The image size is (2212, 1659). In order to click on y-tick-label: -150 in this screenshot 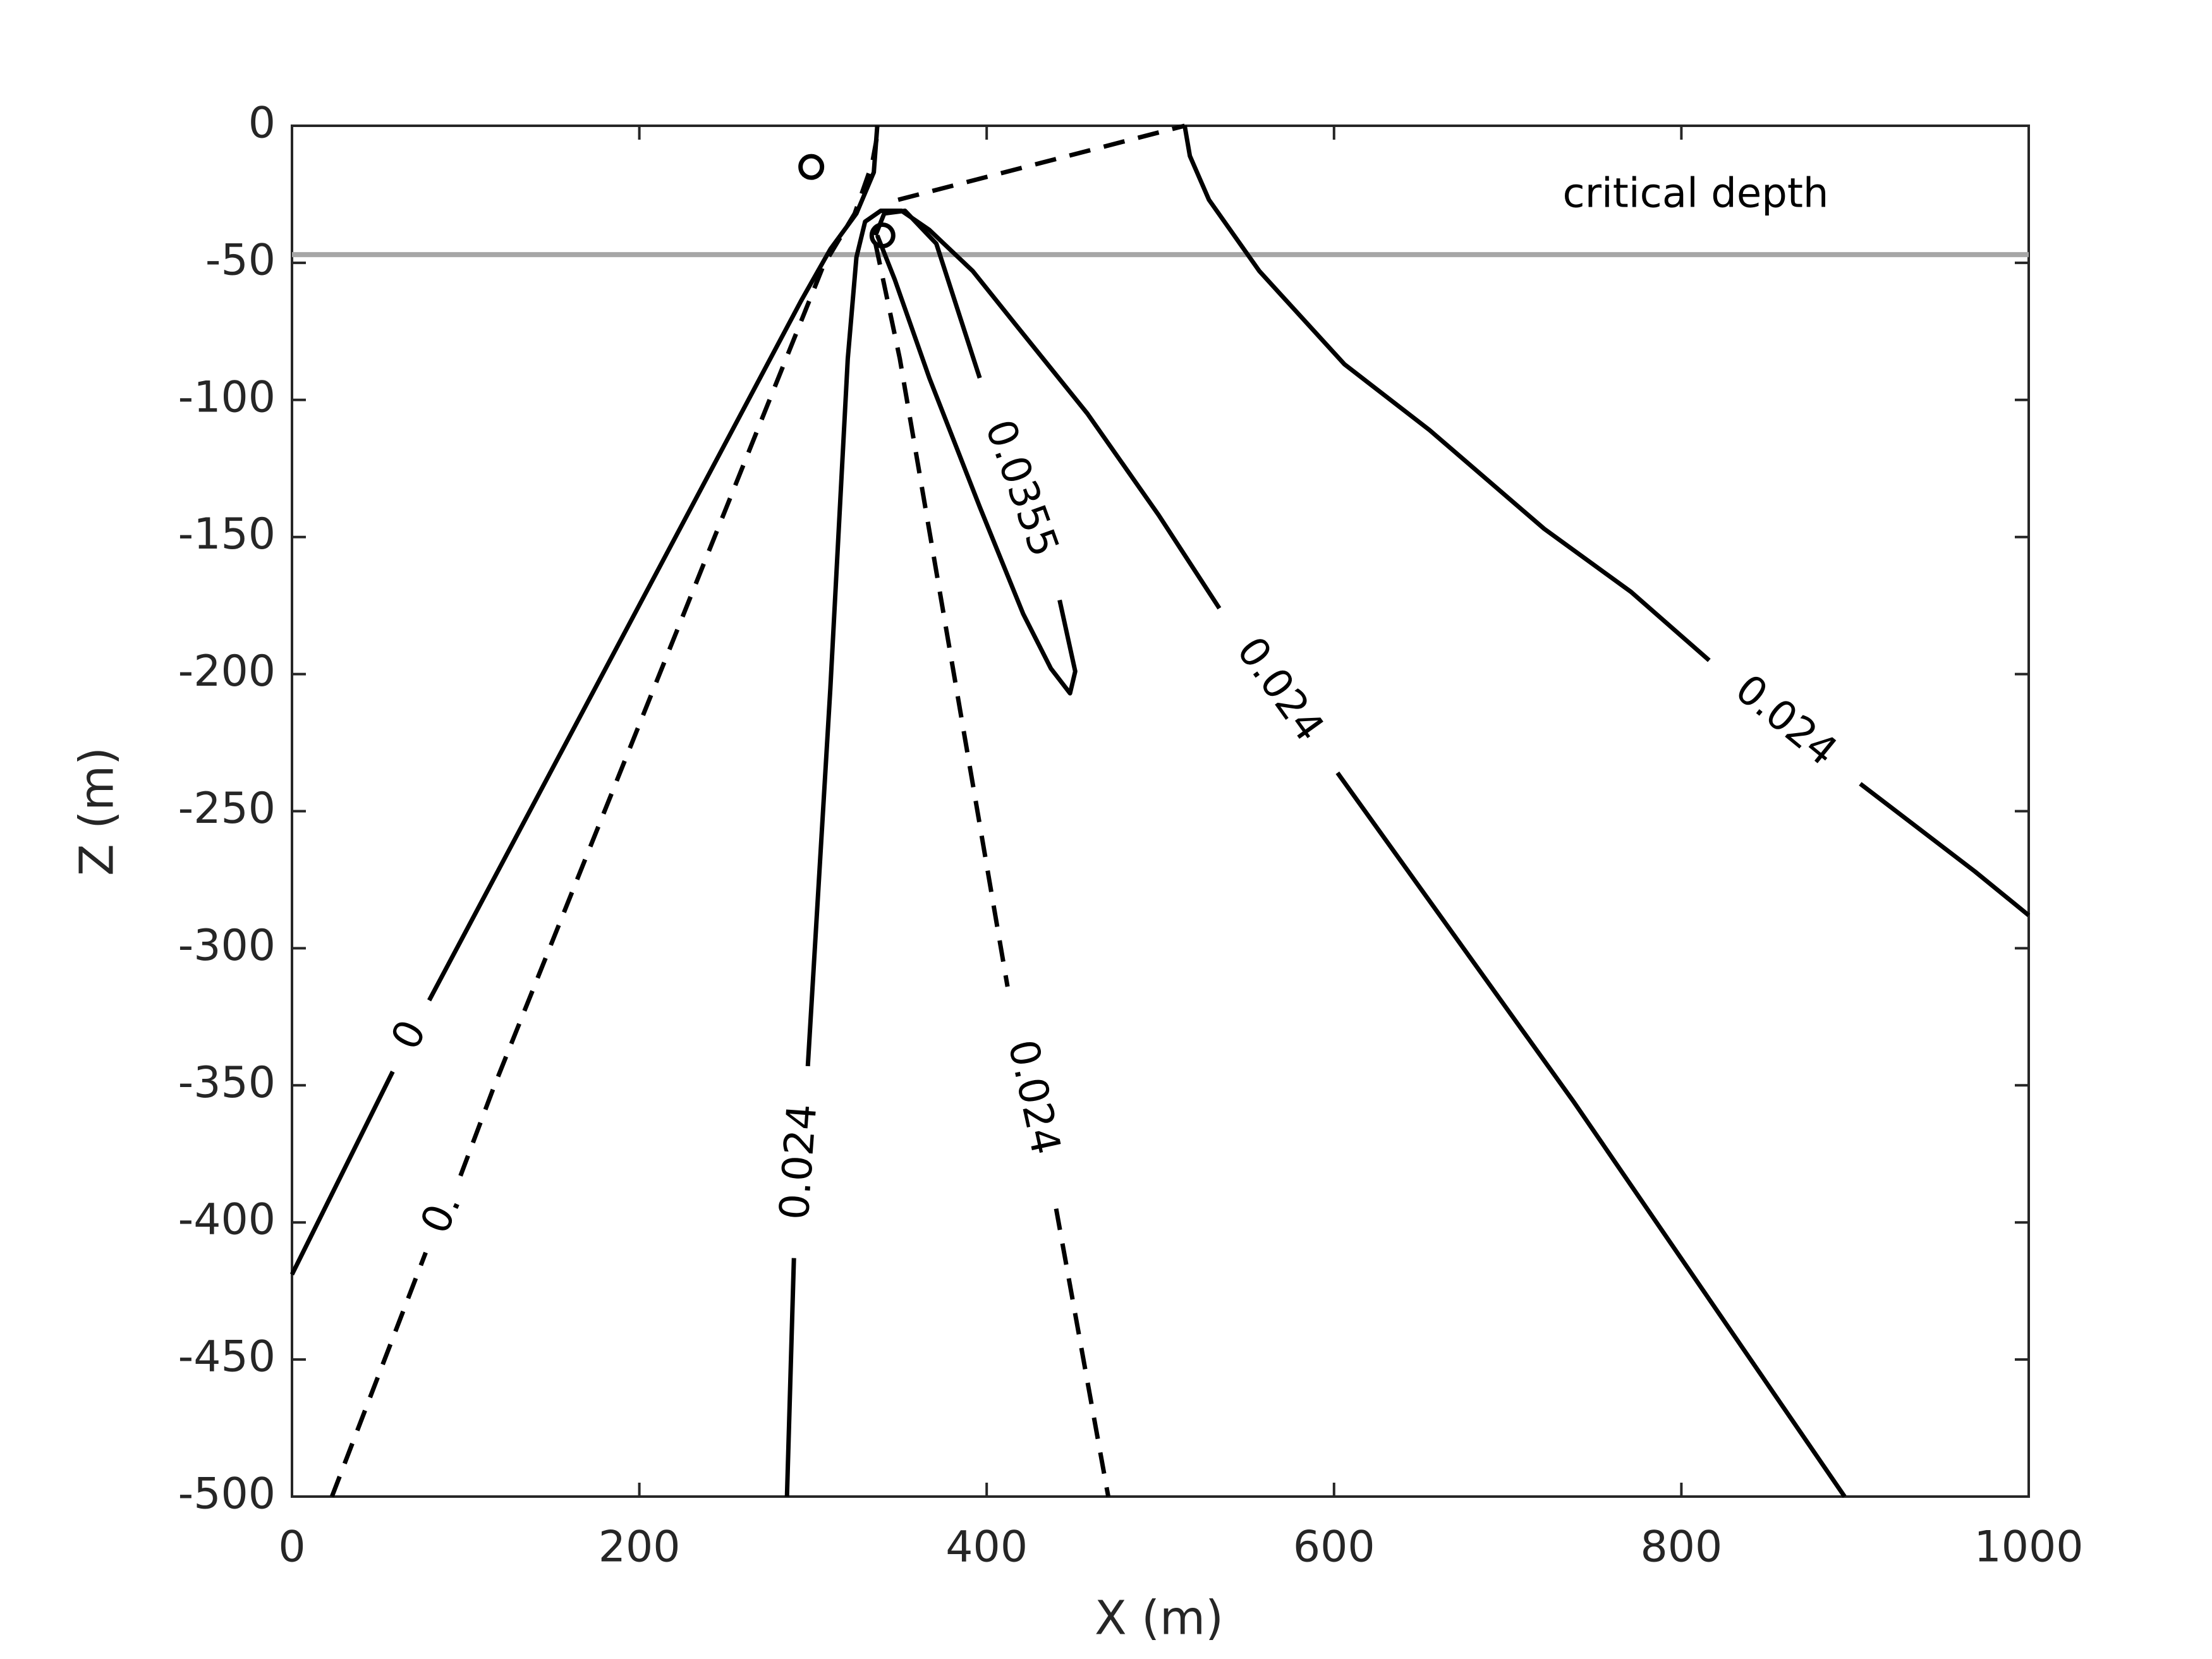, I will do `click(227, 534)`.